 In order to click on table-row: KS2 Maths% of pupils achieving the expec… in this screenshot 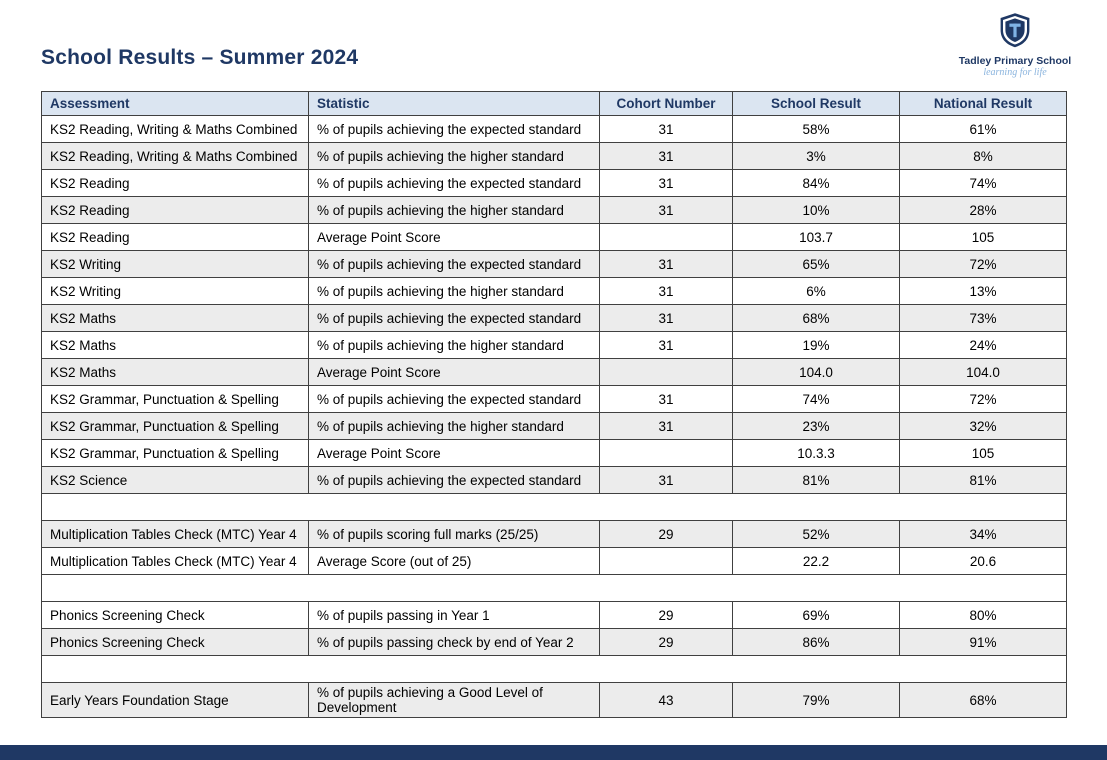, I will do `click(554, 318)`.